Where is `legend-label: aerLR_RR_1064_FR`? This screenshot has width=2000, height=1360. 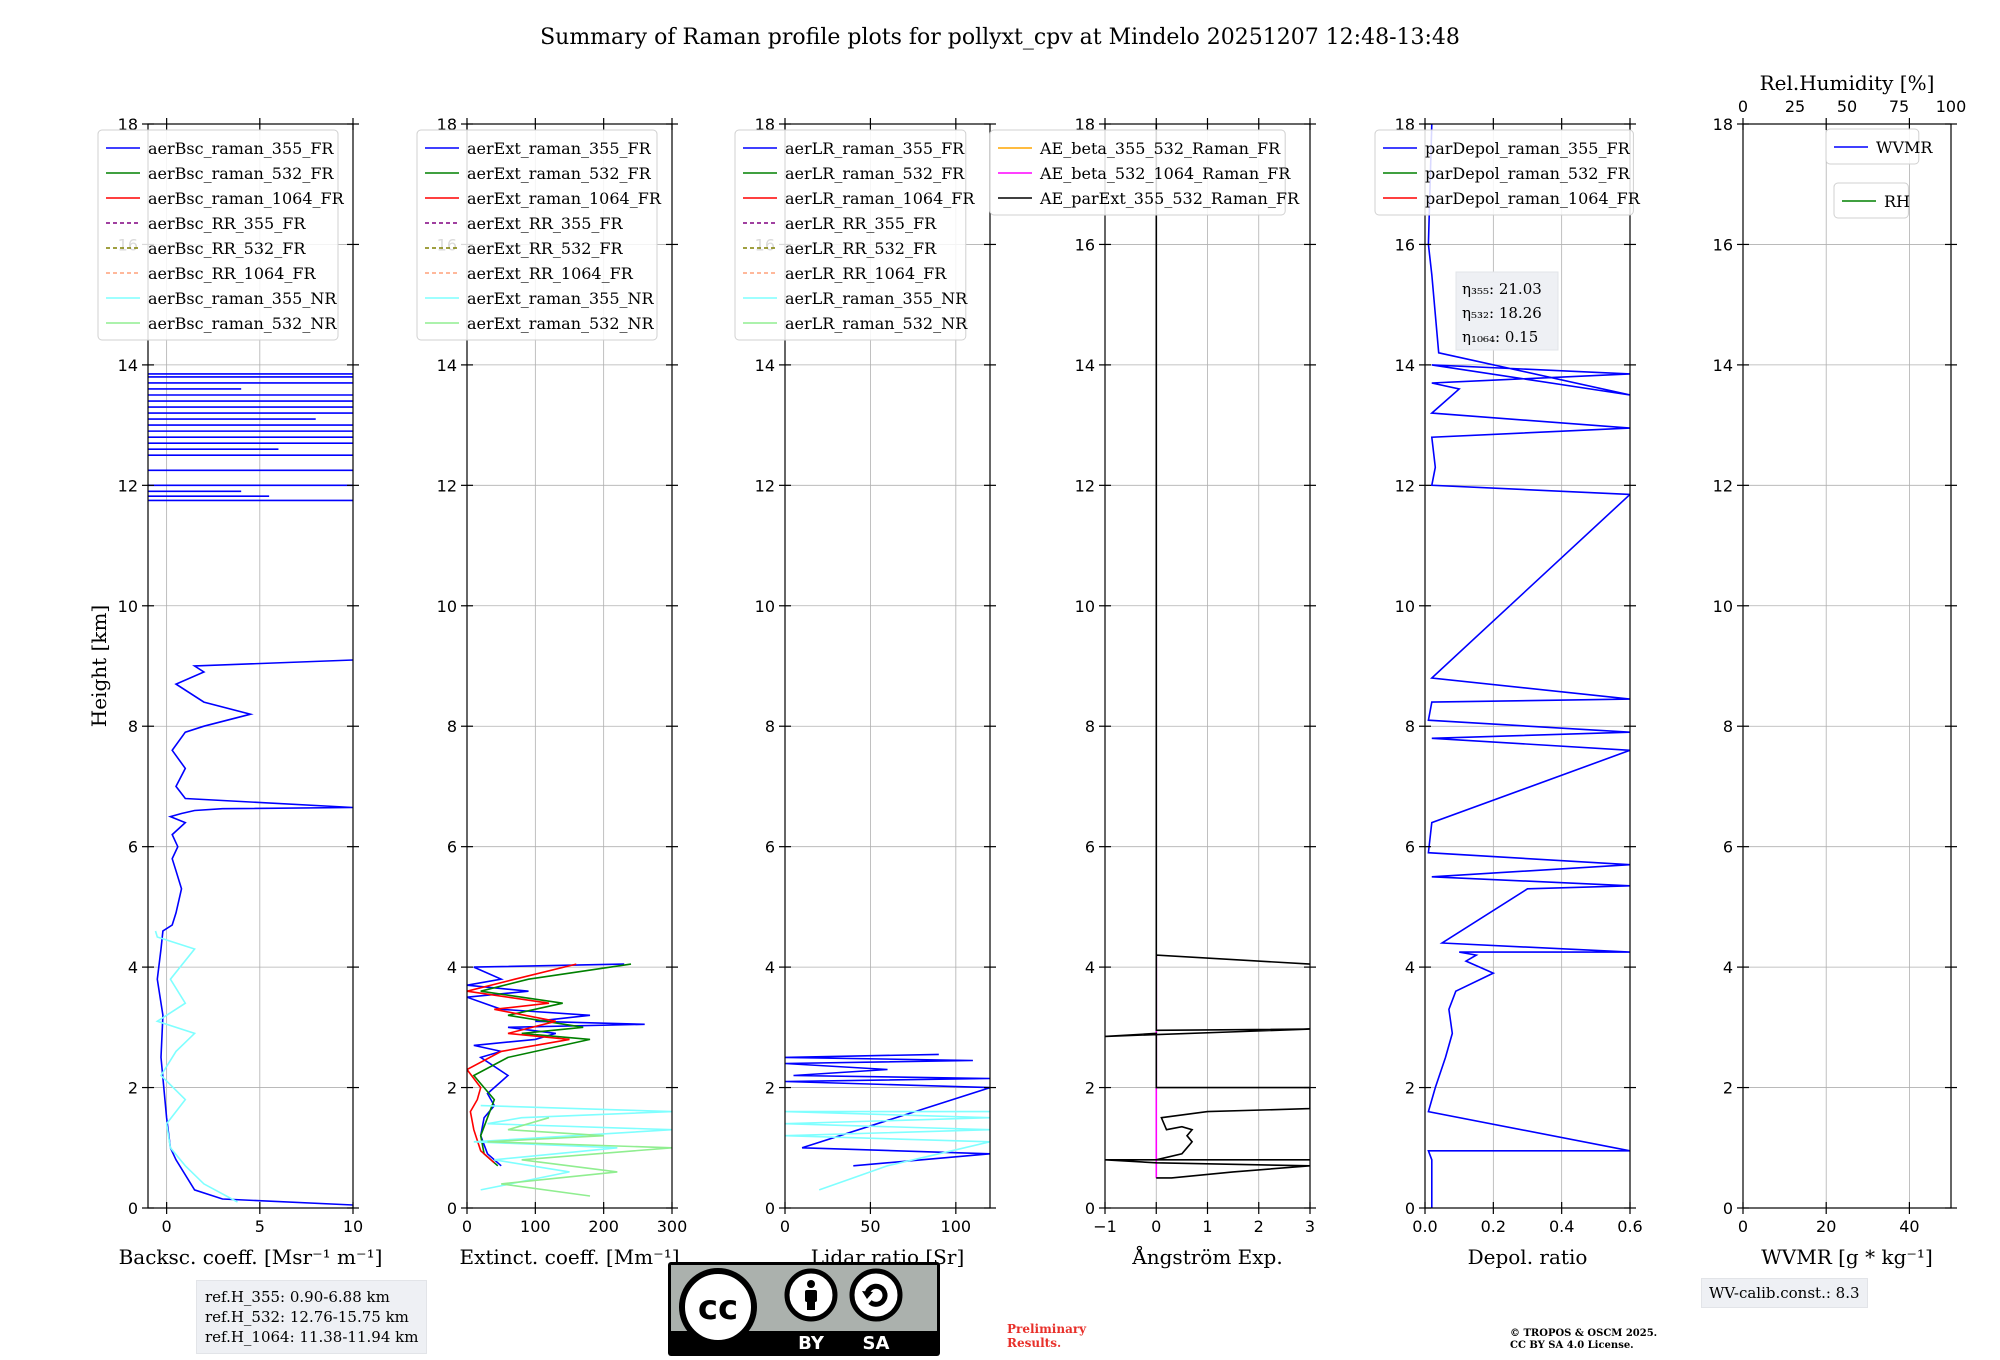
legend-label: aerLR_RR_1064_FR is located at coordinates (866, 273).